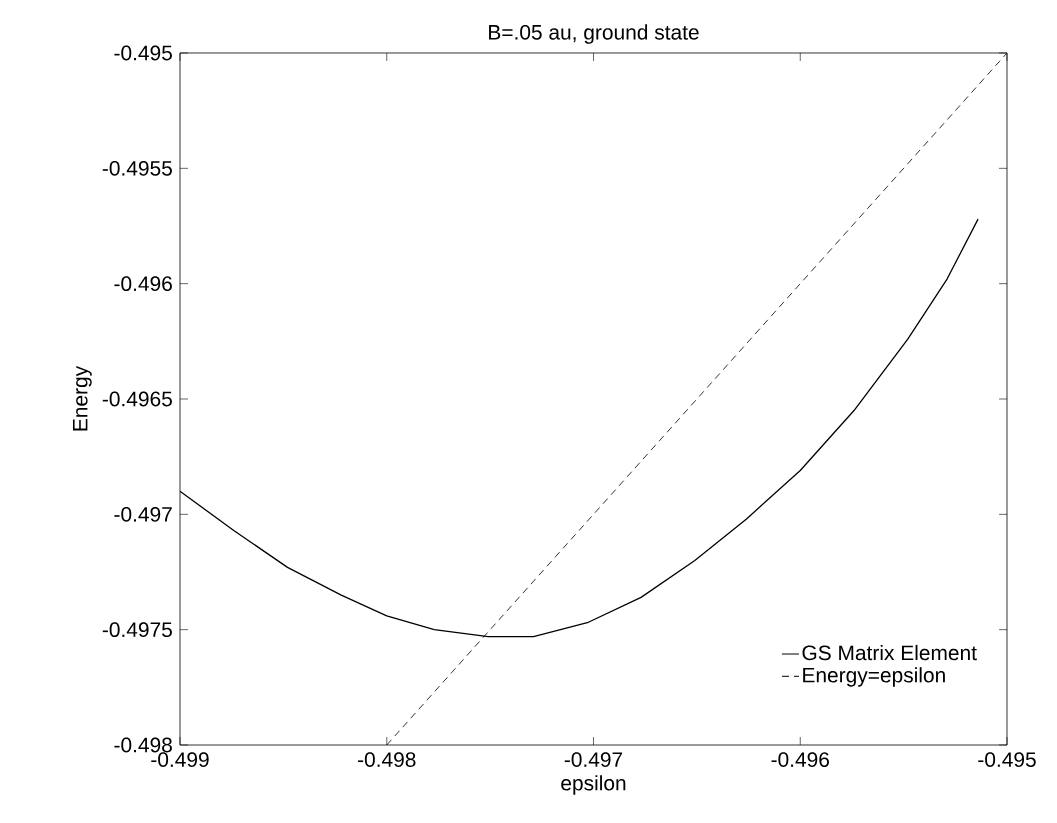 This screenshot has width=1057, height=823. What do you see at coordinates (593, 785) in the screenshot?
I see `x-axis-title: epsilon` at bounding box center [593, 785].